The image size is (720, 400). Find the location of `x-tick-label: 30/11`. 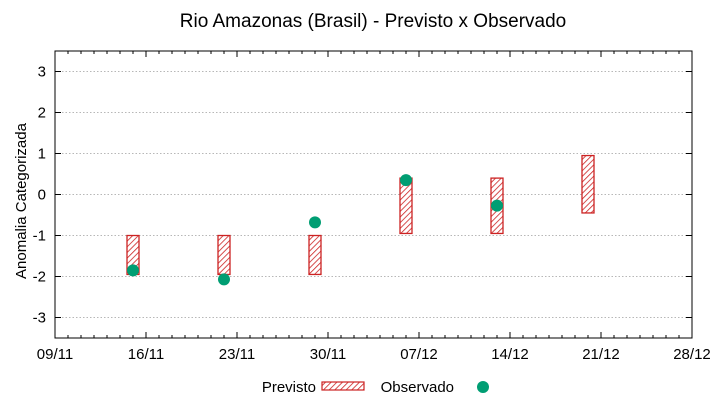

x-tick-label: 30/11 is located at coordinates (328, 354).